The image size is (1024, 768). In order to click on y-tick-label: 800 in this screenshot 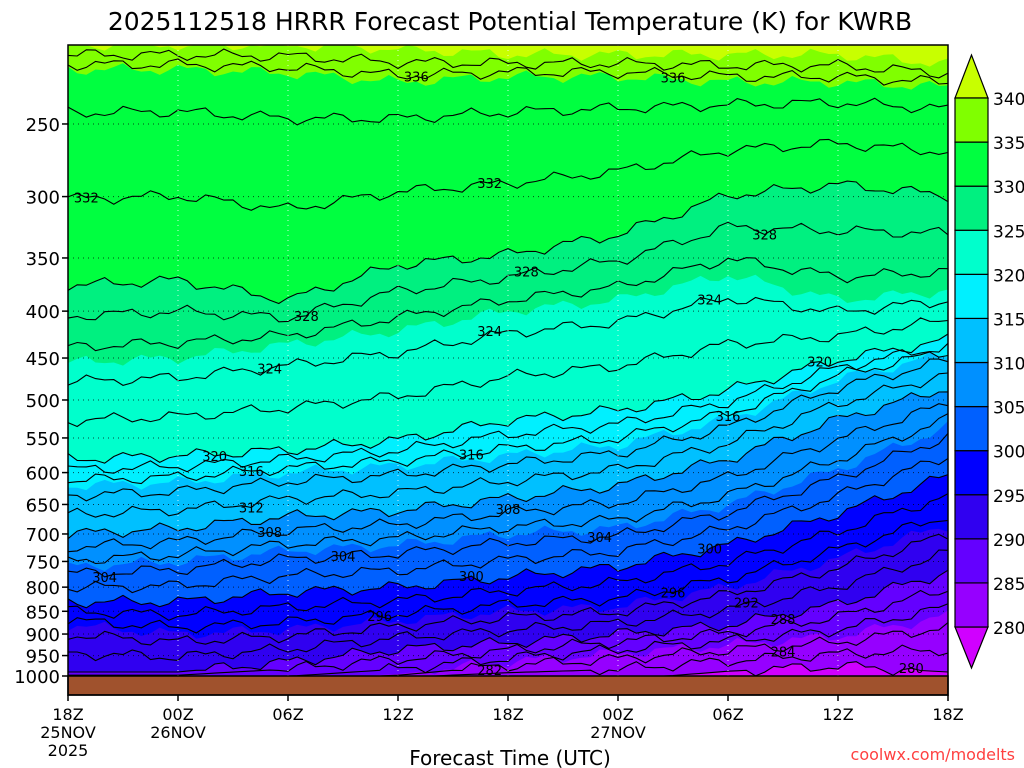, I will do `click(43, 588)`.